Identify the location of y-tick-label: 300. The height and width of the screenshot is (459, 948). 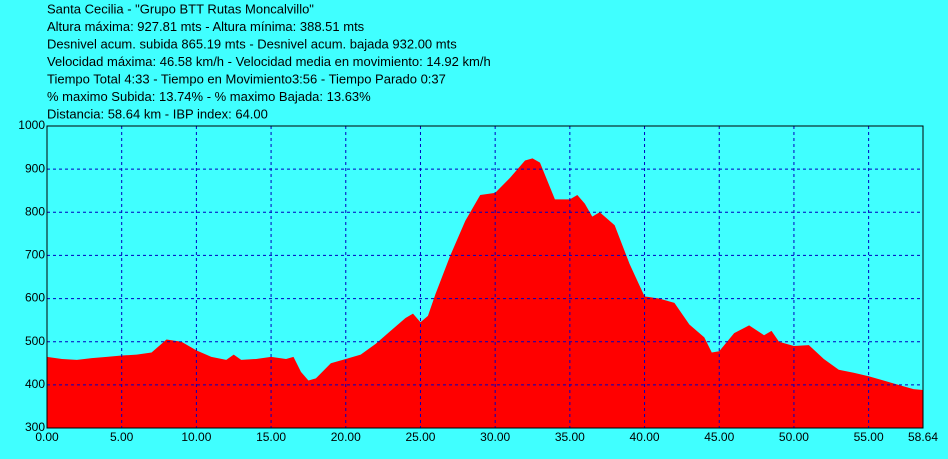
(35, 427).